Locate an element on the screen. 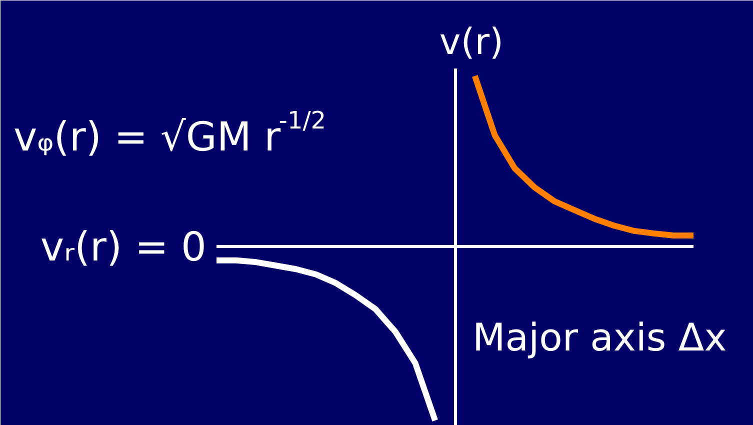  x-axis-title: Major axis Δx is located at coordinates (599, 338).